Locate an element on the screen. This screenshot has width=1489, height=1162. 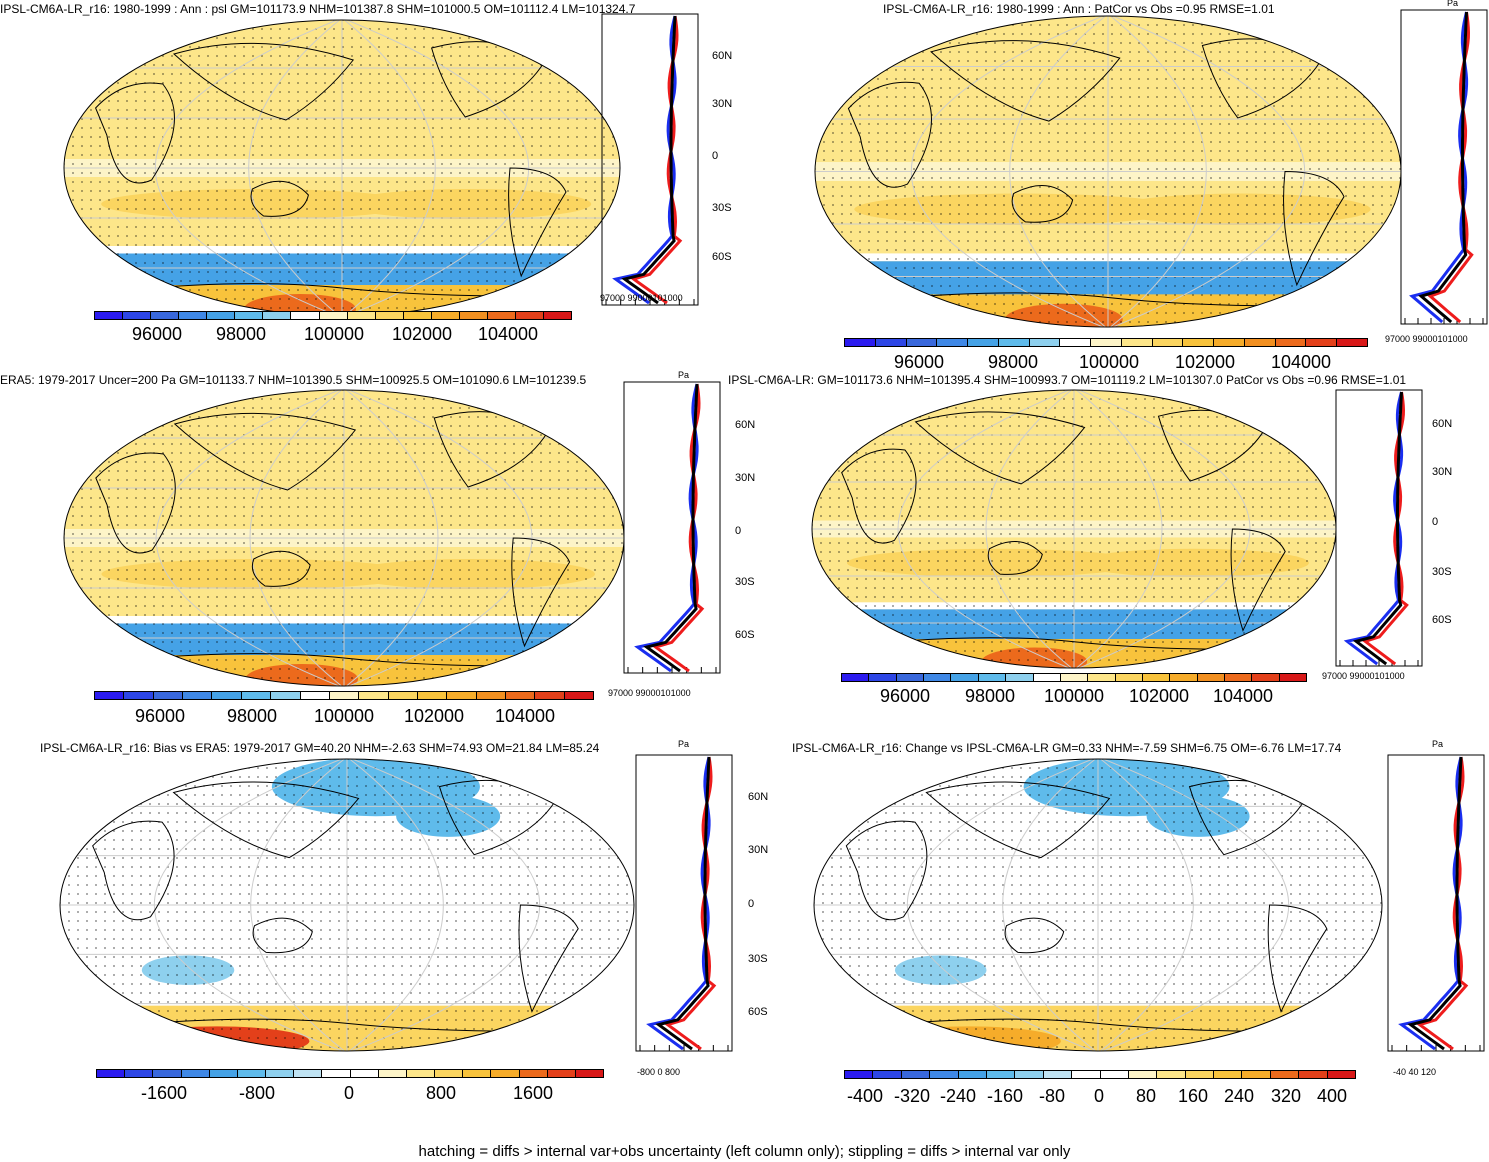
lat-label: 30S is located at coordinates (745, 582).